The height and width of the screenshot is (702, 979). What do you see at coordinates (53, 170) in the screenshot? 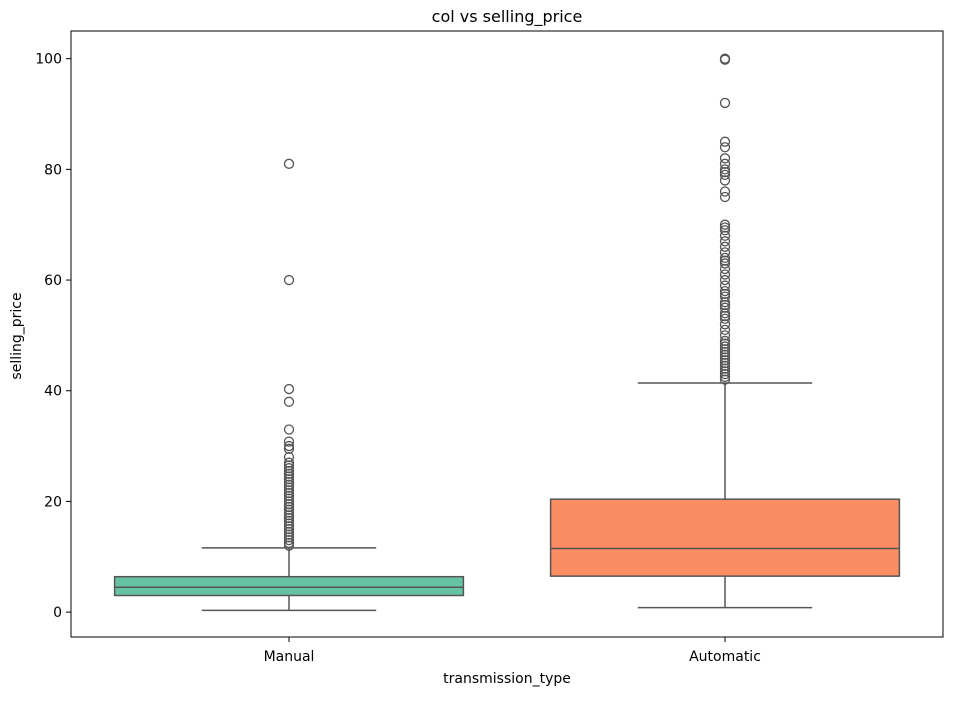
I see `y-tick-label: 80` at bounding box center [53, 170].